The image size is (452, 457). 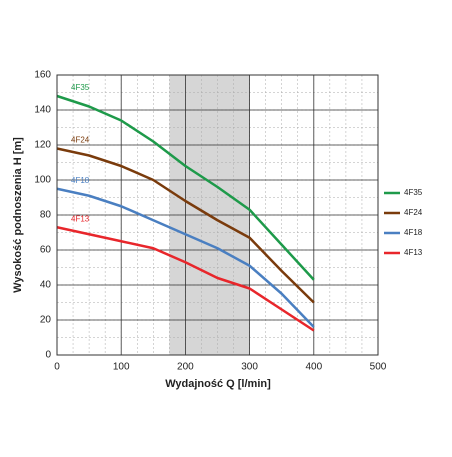 I want to click on legend-label: 4F18, so click(x=413, y=232).